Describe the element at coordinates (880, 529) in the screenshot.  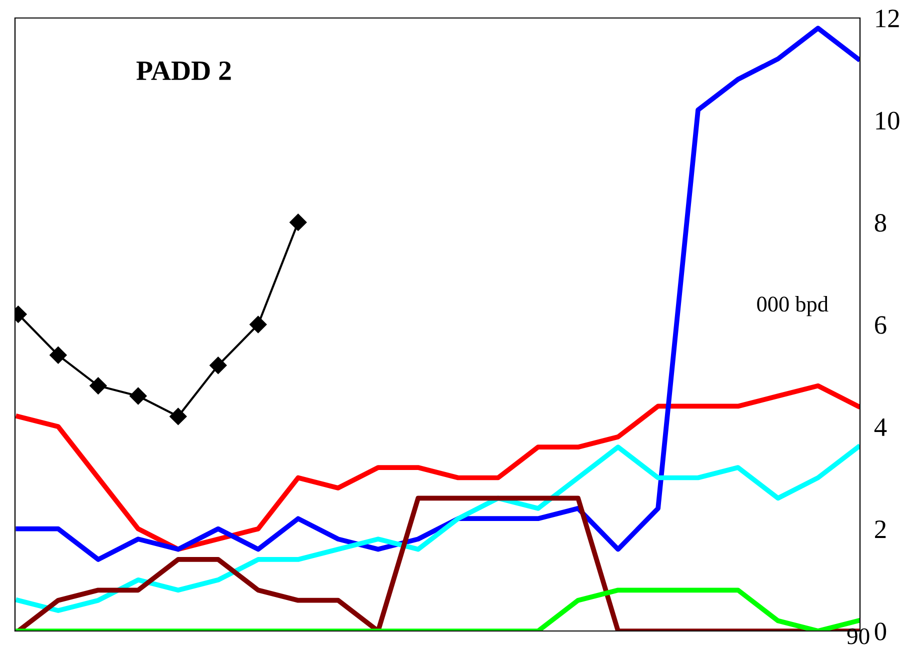
I see `y-tick-label: 2` at that location.